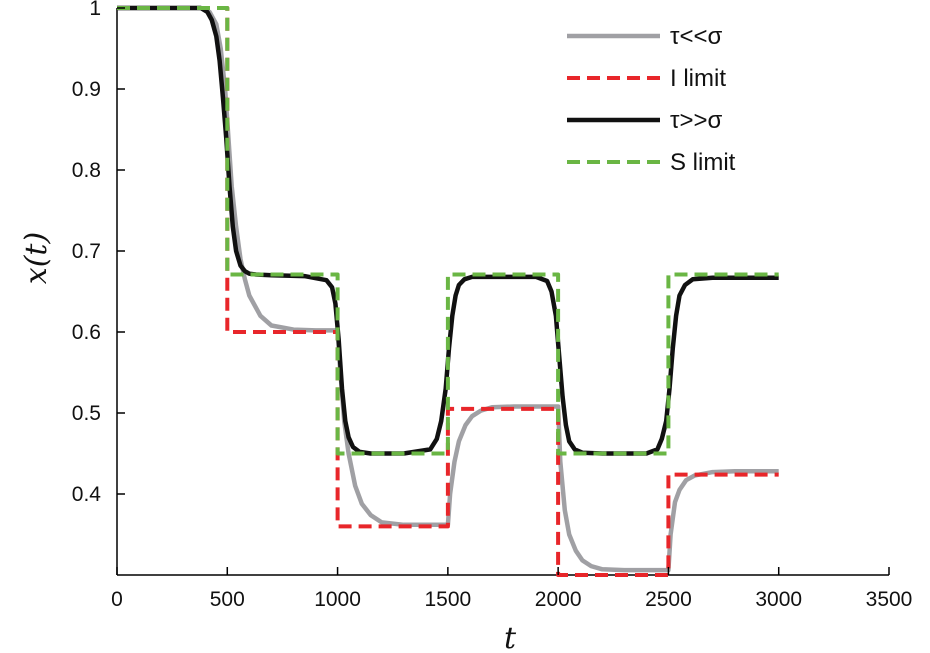 This screenshot has width=930, height=653. What do you see at coordinates (86, 413) in the screenshot?
I see `y-tick-label: 0.5` at bounding box center [86, 413].